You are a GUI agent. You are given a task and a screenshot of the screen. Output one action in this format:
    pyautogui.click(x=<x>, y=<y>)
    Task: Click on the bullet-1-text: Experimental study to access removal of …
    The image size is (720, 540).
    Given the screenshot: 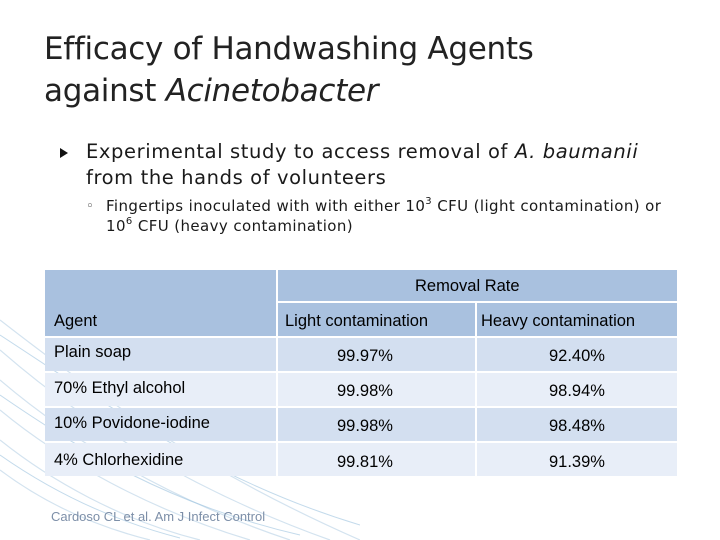 What is the action you would take?
    pyautogui.click(x=386, y=165)
    